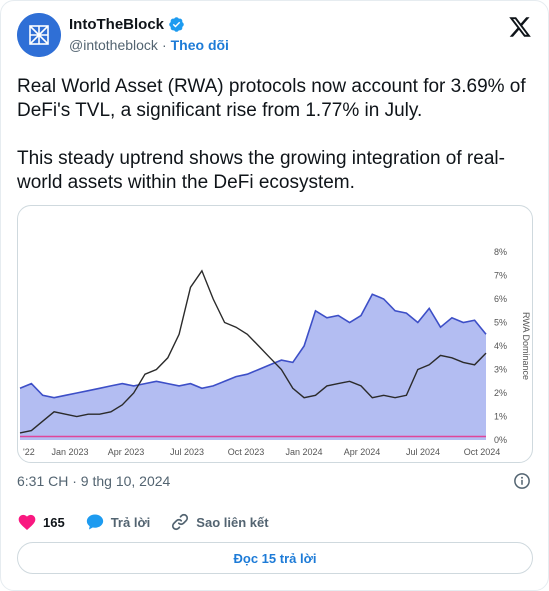 The height and width of the screenshot is (591, 549). What do you see at coordinates (423, 452) in the screenshot?
I see `x-tick-label: Jul 2024` at bounding box center [423, 452].